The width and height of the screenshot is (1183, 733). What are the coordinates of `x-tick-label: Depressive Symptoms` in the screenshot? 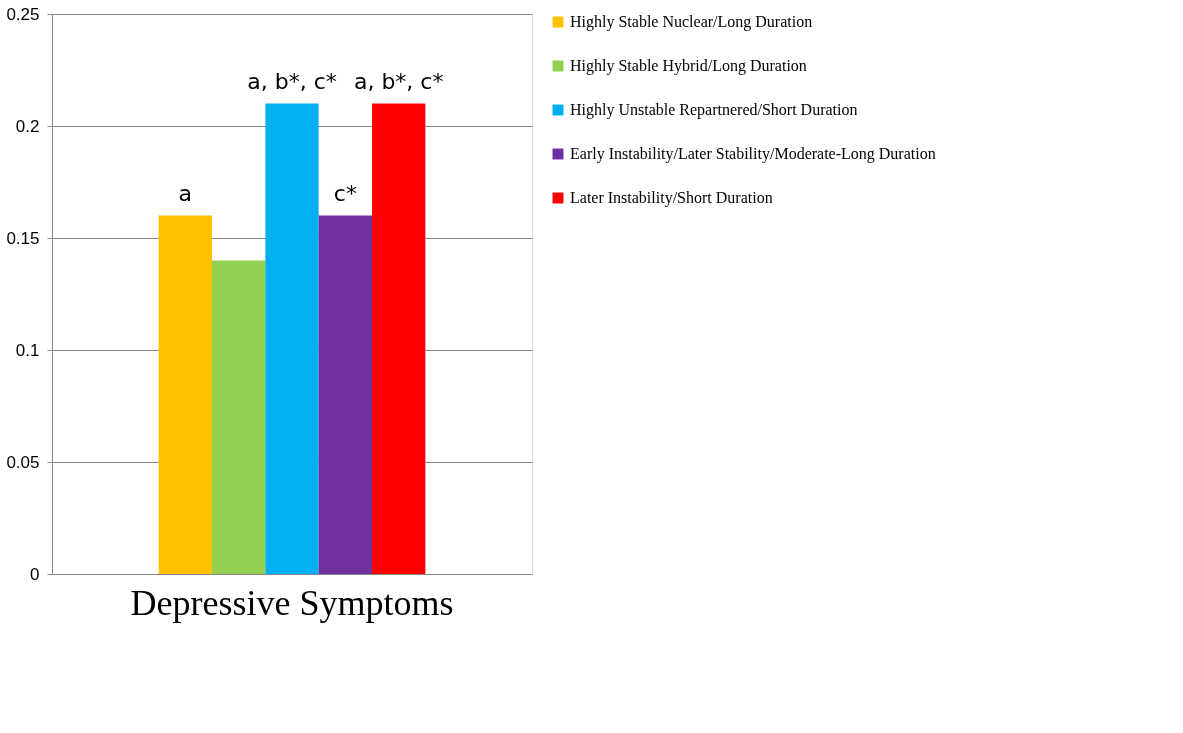 It's located at (292, 602).